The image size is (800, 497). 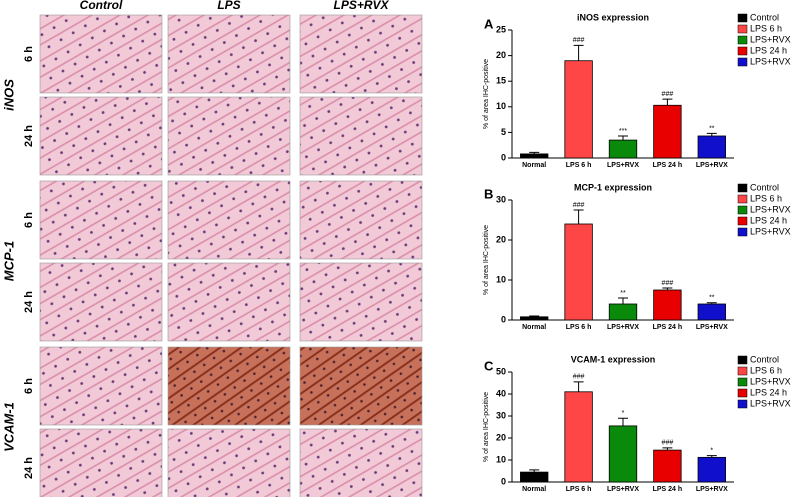 I want to click on row-marker: VCAM-1, so click(x=8, y=427).